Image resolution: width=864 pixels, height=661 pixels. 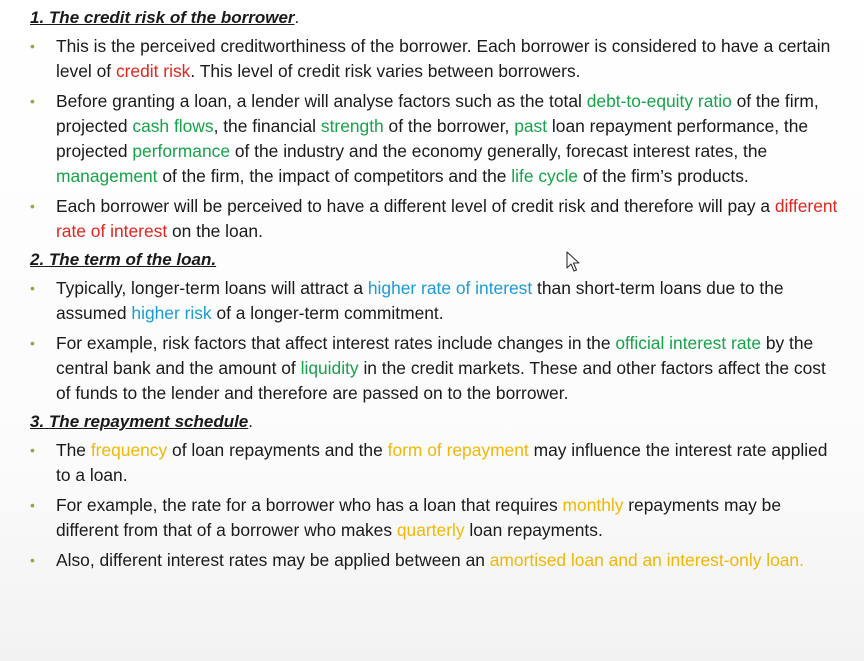 I want to click on text-span: by the central bank and the amount of, so click(x=435, y=355).